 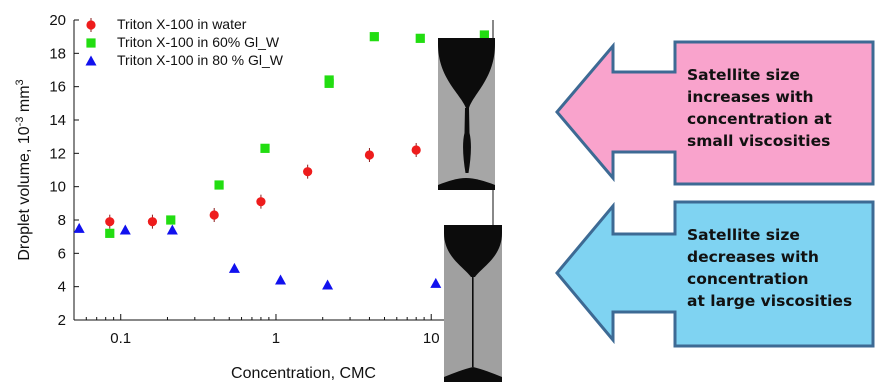 I want to click on legend-label: Triton X-100 in 60% Gl_W, so click(x=198, y=42).